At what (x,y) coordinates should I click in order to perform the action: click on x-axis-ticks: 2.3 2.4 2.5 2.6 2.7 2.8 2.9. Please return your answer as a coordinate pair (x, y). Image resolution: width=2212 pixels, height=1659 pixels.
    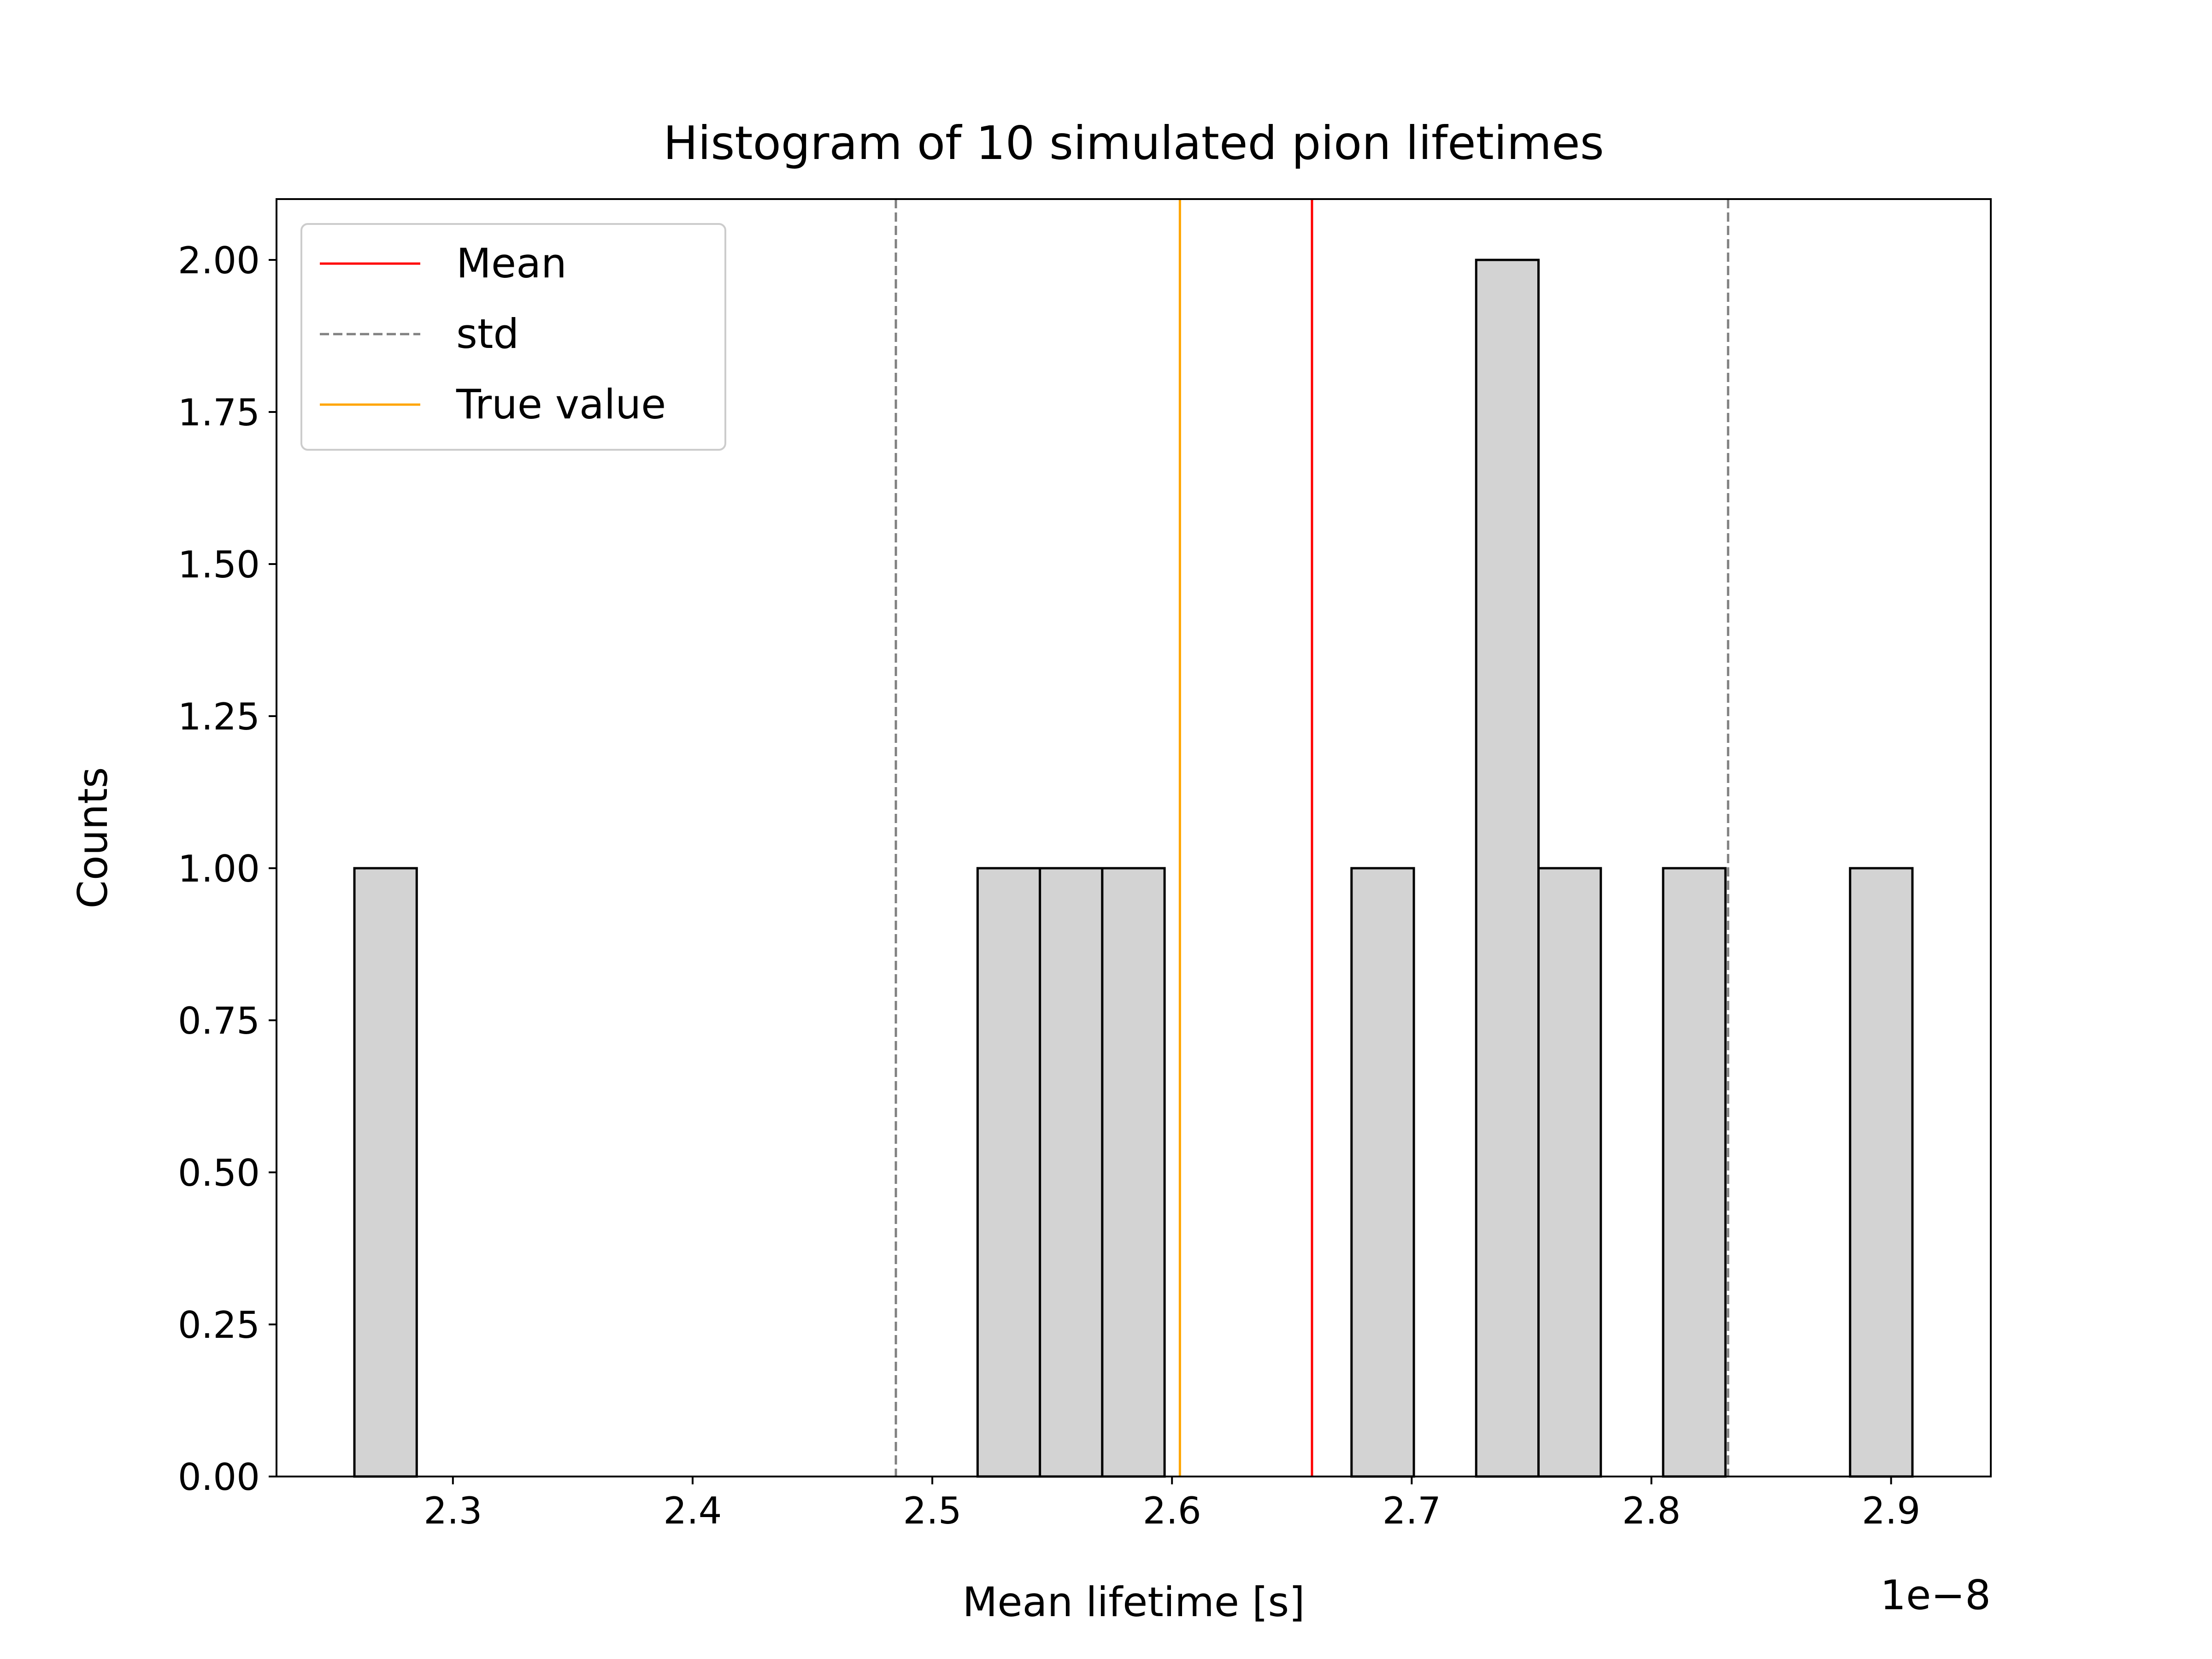
    Looking at the image, I should click on (1172, 1504).